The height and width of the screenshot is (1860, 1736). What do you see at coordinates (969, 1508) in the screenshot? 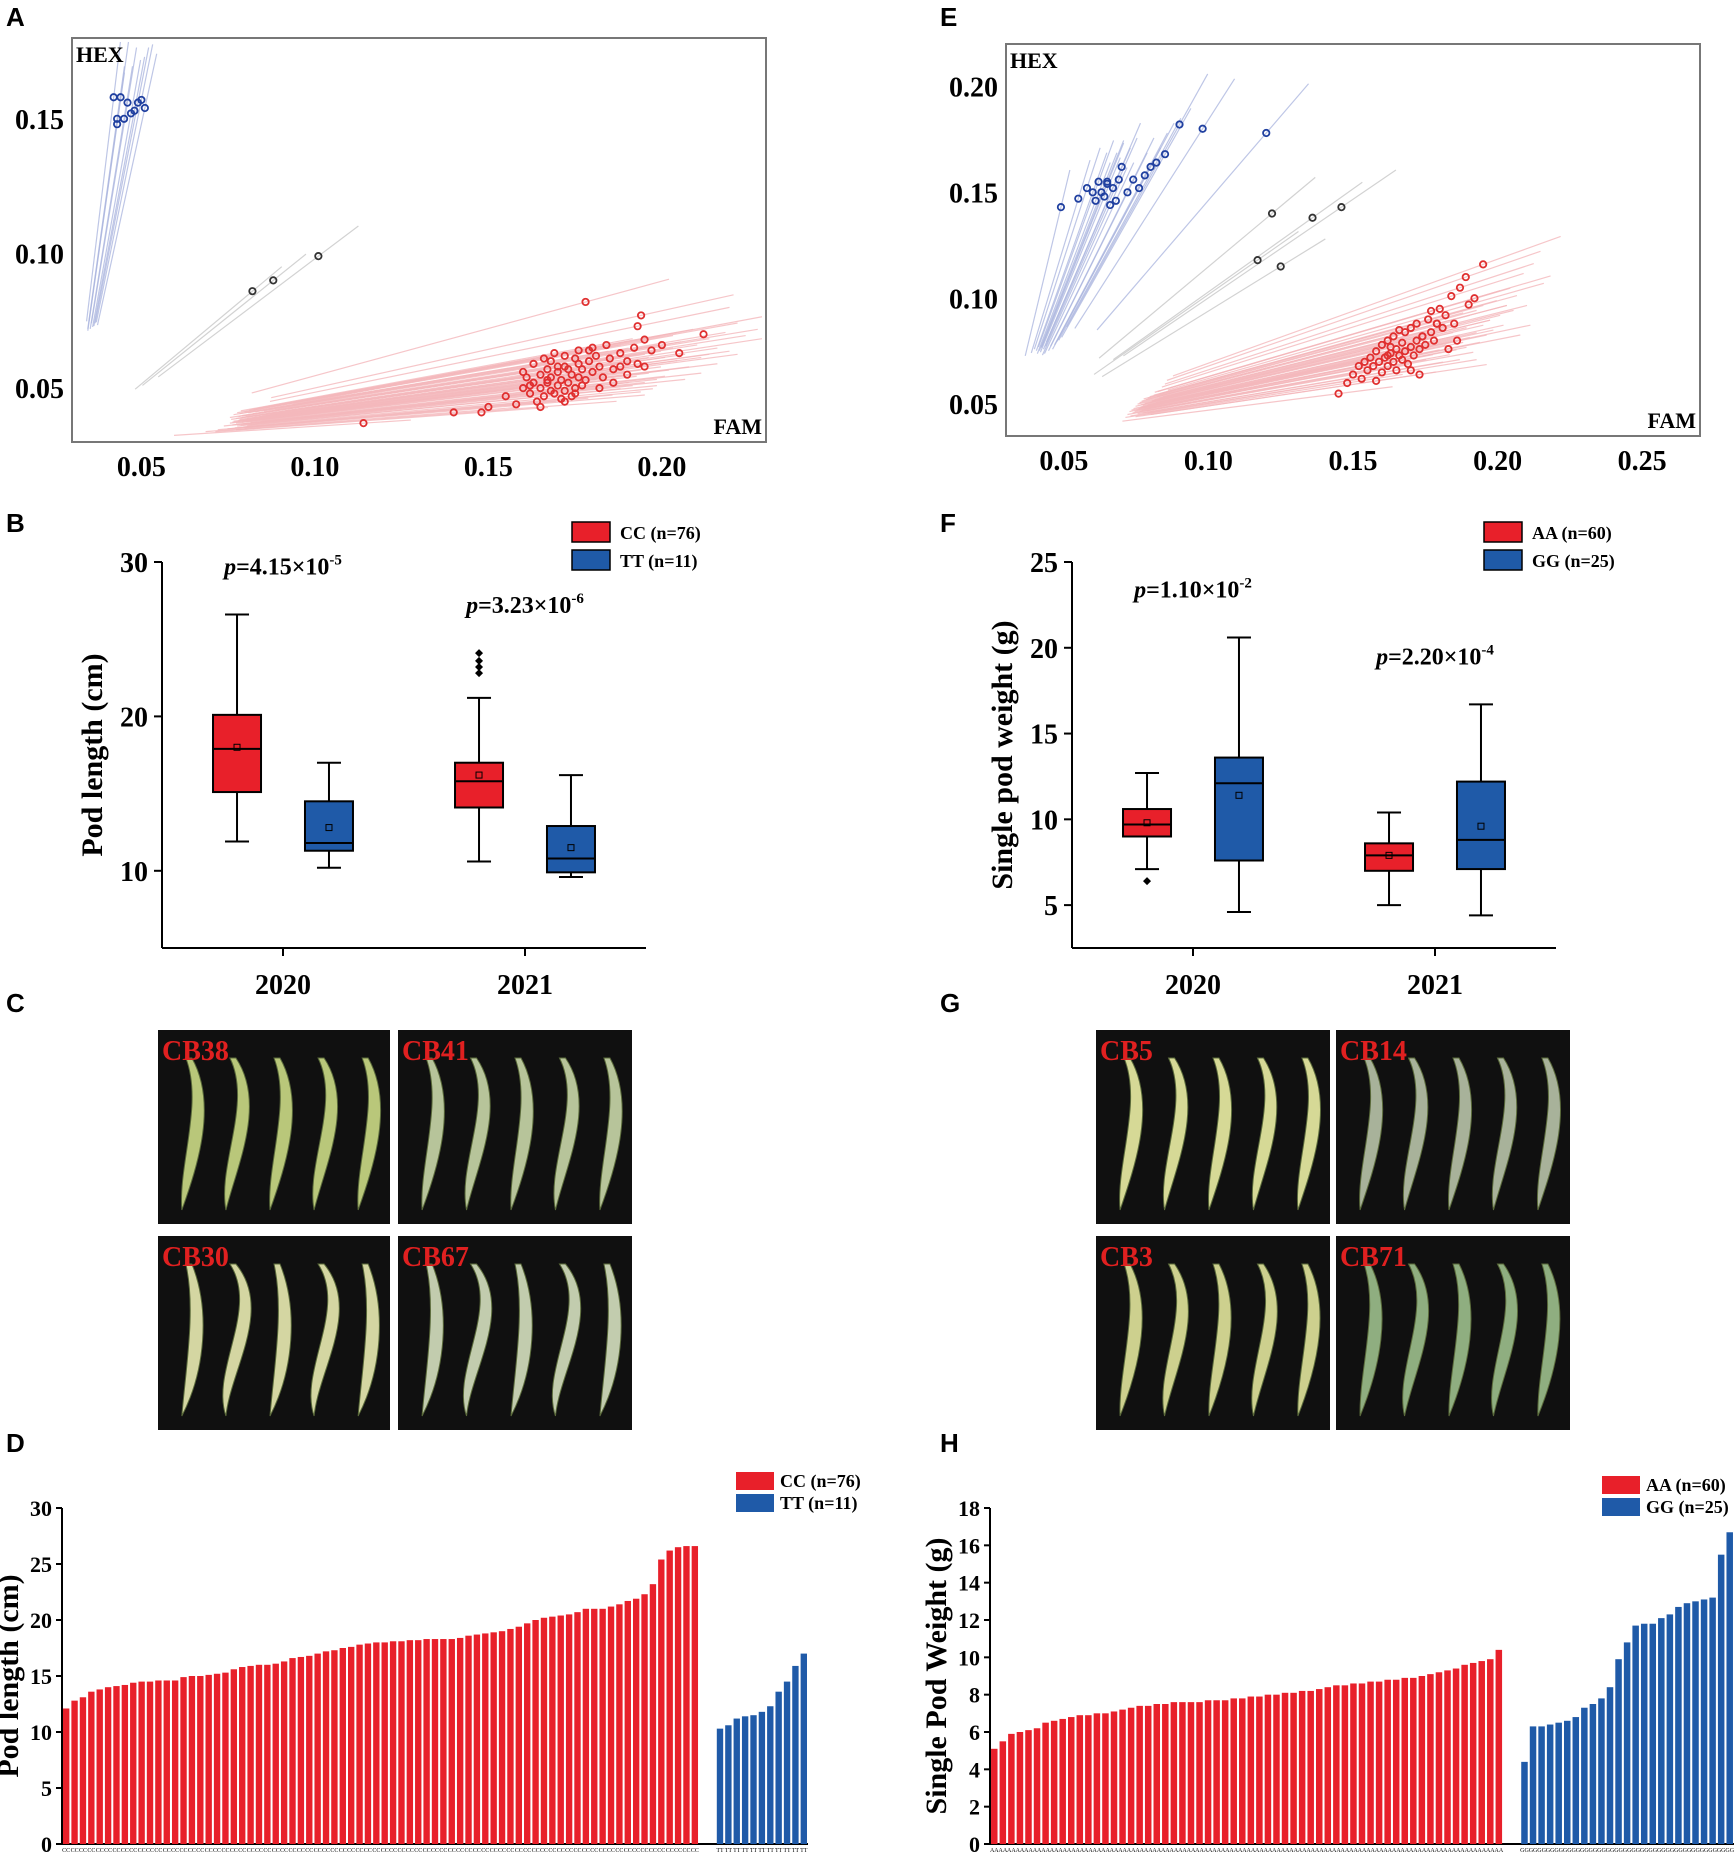
I see `y-tick-label: 18` at bounding box center [969, 1508].